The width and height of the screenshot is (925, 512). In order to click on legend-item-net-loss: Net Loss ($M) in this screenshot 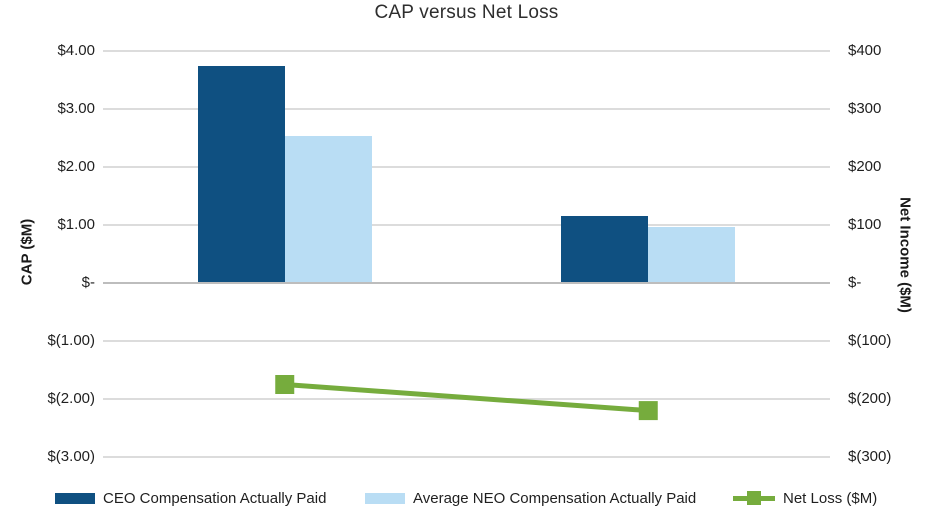, I will do `click(805, 498)`.